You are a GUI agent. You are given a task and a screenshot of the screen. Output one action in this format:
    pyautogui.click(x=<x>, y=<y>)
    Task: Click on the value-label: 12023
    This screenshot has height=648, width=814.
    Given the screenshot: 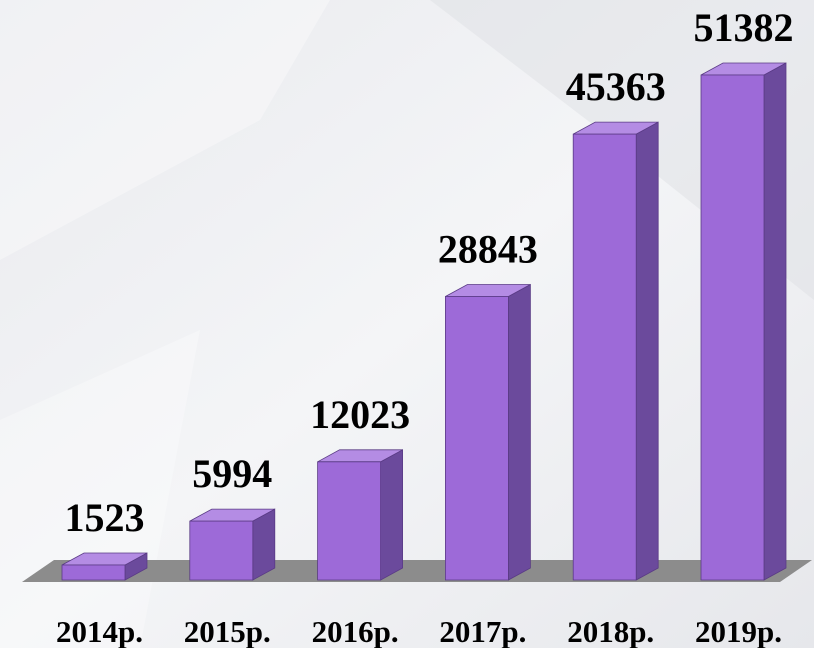 What is the action you would take?
    pyautogui.click(x=360, y=414)
    